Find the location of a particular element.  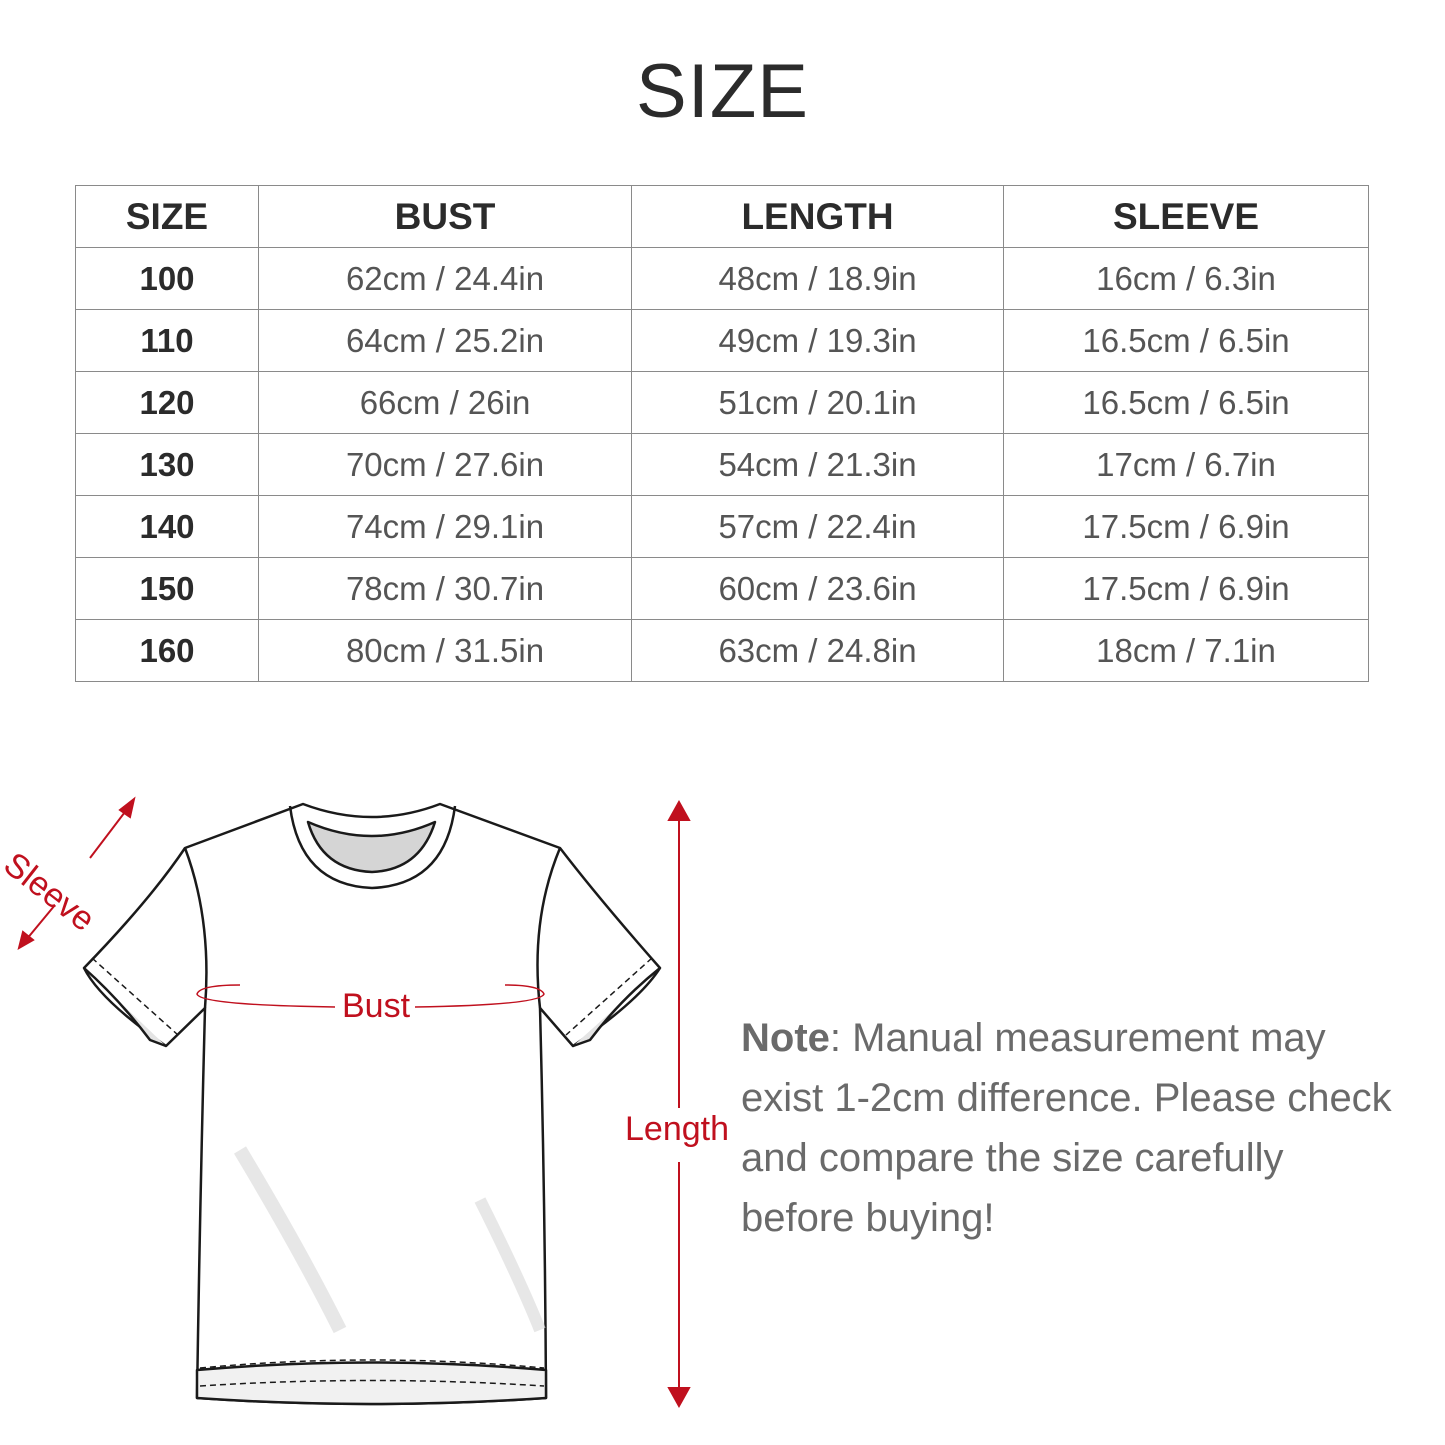

cell-sleeve: 16cm / 6.3in is located at coordinates (1186, 278).